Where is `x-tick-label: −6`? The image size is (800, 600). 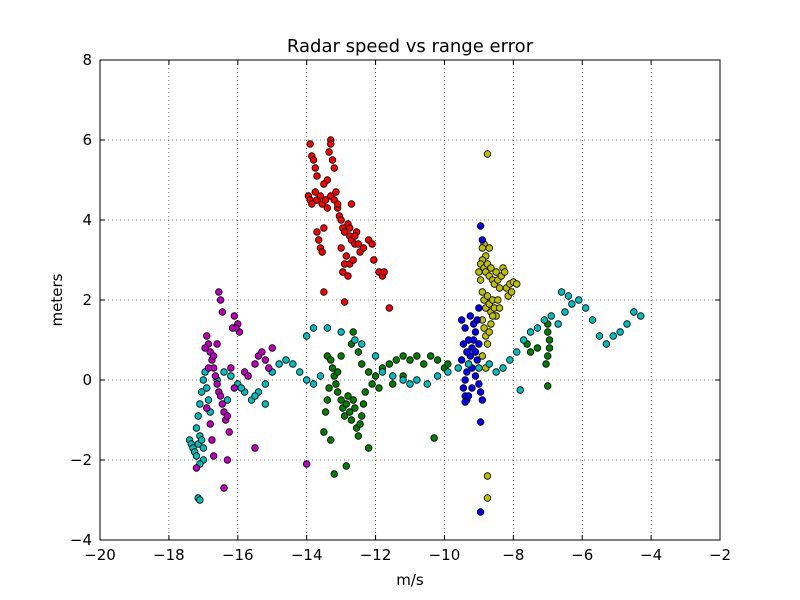
x-tick-label: −6 is located at coordinates (582, 555).